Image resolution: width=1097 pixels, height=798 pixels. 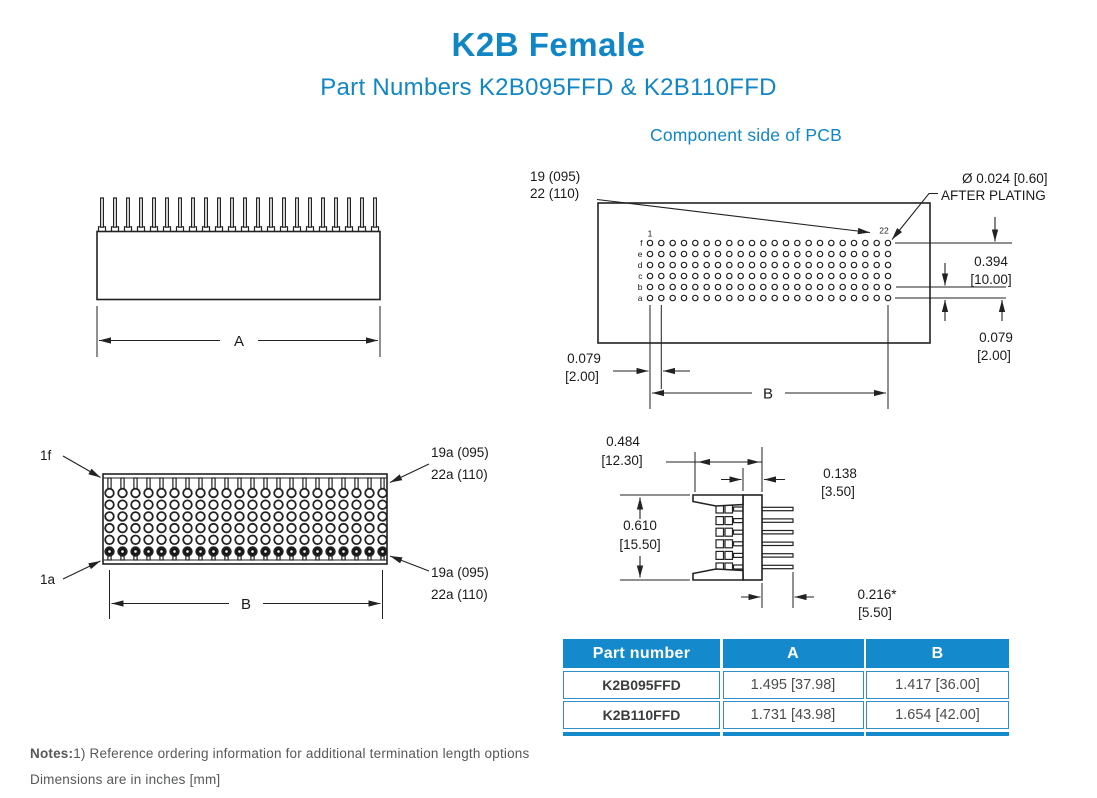 I want to click on label-1a: 1a, so click(x=48, y=579).